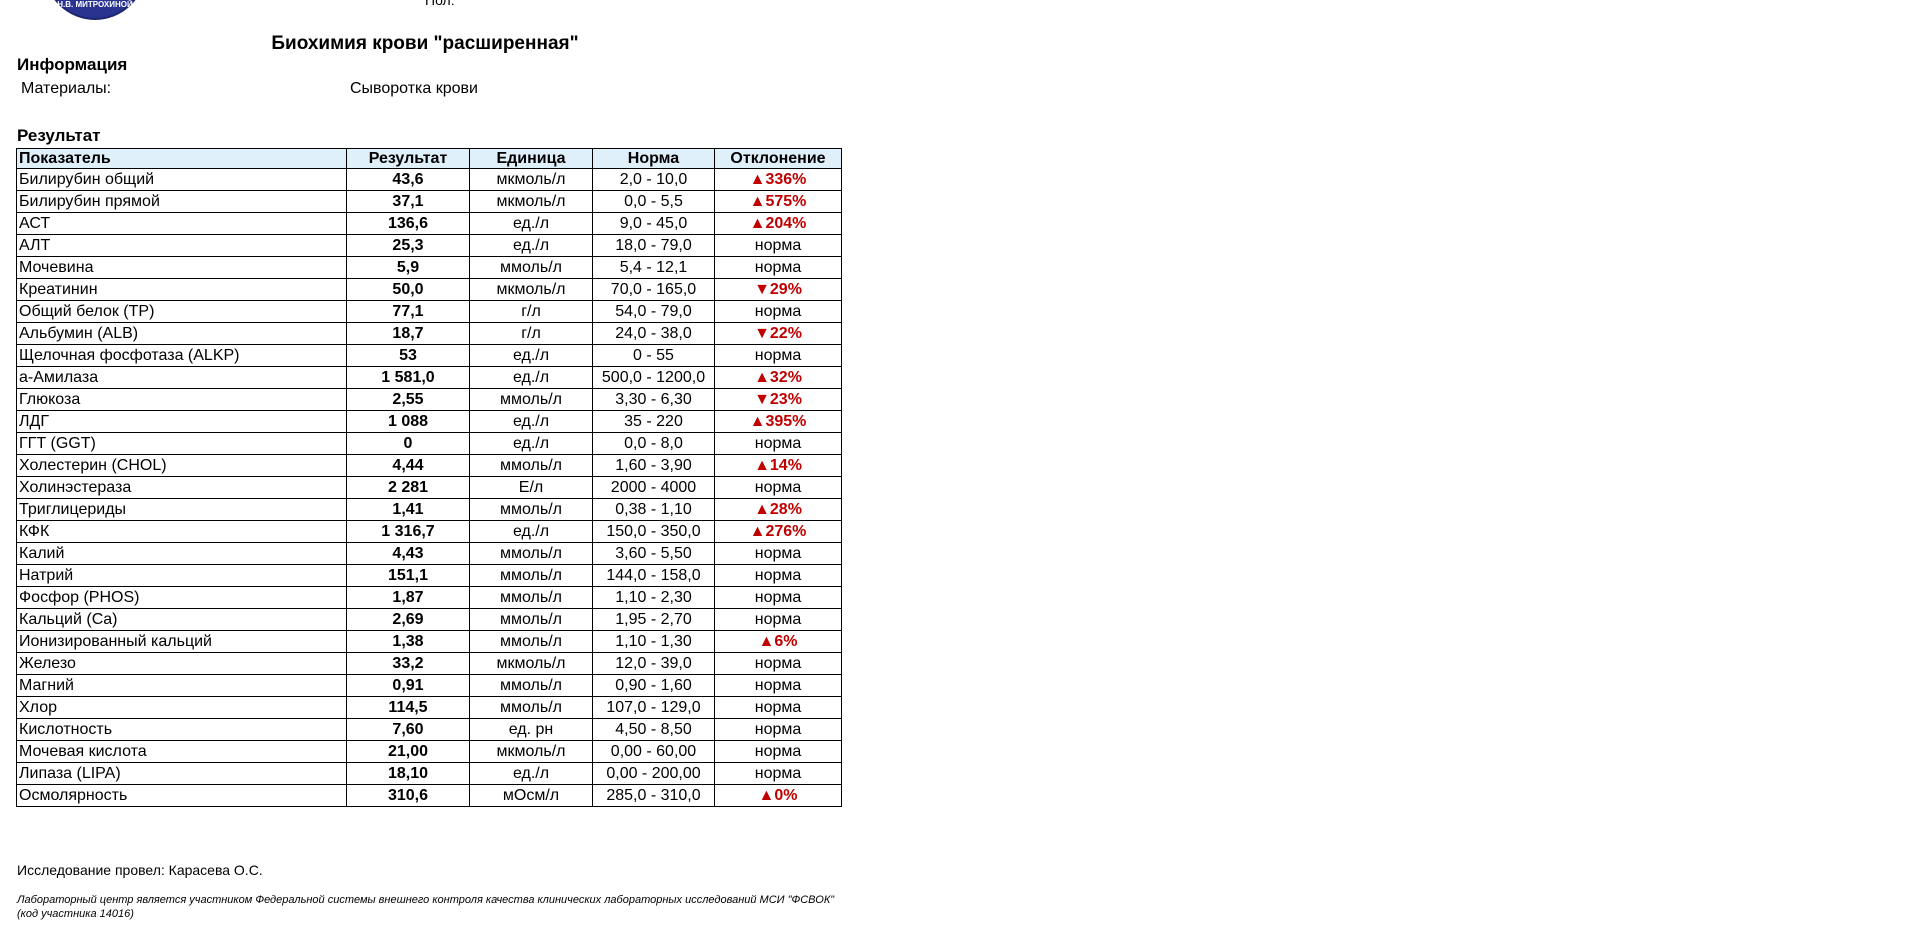  Describe the element at coordinates (408, 773) in the screenshot. I see `result-value: 18,10` at that location.